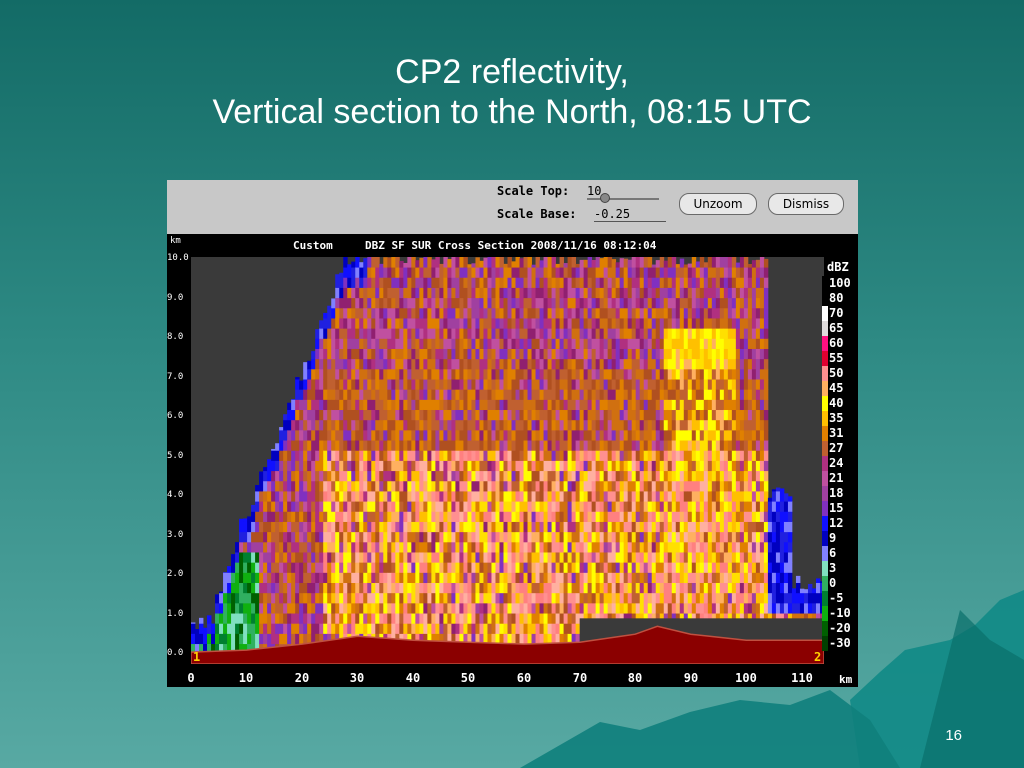 Image resolution: width=1024 pixels, height=768 pixels. Describe the element at coordinates (630, 214) in the screenshot. I see `scale-base-field: -0.25` at that location.